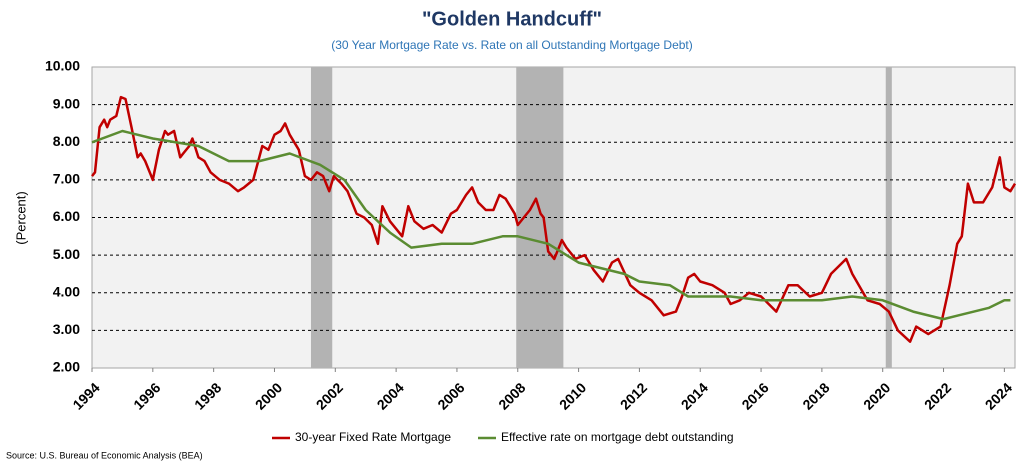 This screenshot has width=1024, height=465. What do you see at coordinates (66, 254) in the screenshot?
I see `y-tick-label: 5.00` at bounding box center [66, 254].